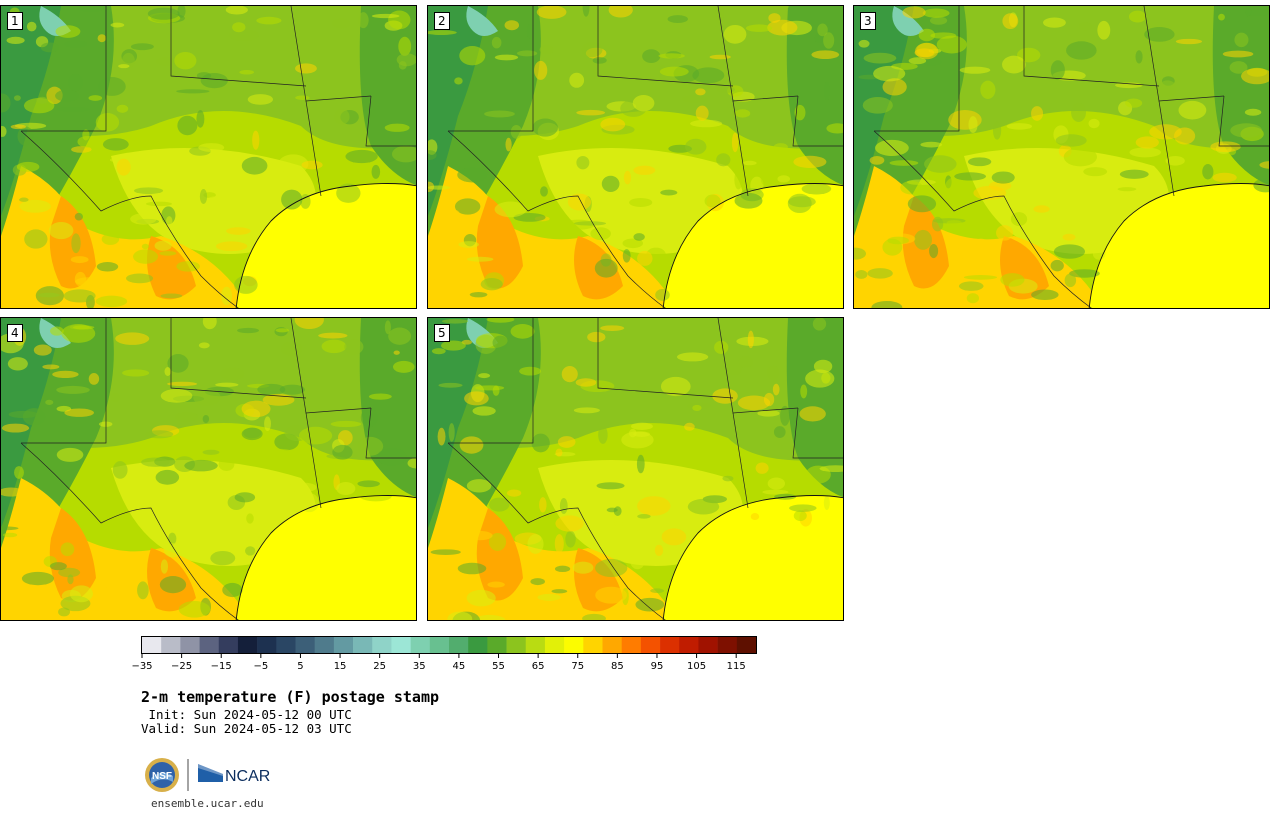  Describe the element at coordinates (207, 803) in the screenshot. I see `footer-url: ensemble.ucar.edu` at that location.